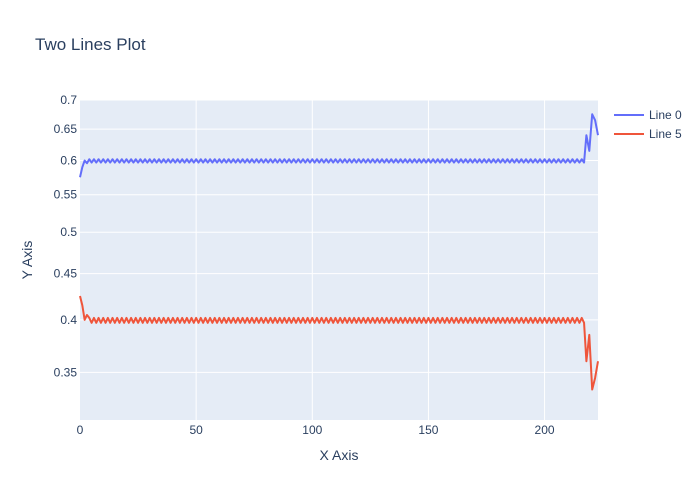 Image resolution: width=700 pixels, height=500 pixels. What do you see at coordinates (68, 232) in the screenshot?
I see `y-tick-label: 0.5` at bounding box center [68, 232].